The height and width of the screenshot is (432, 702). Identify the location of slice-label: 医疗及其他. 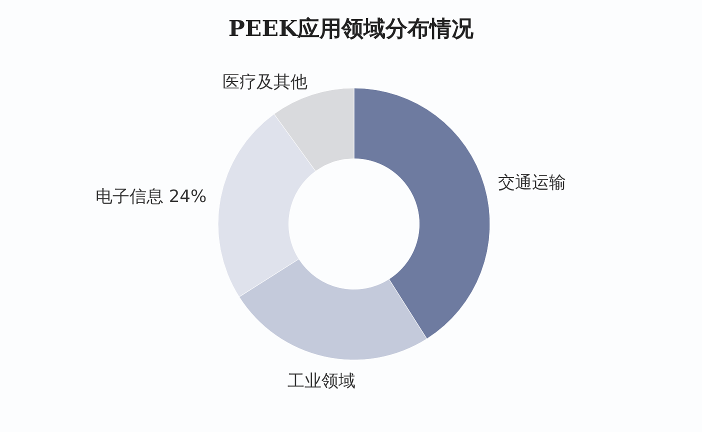
(265, 82).